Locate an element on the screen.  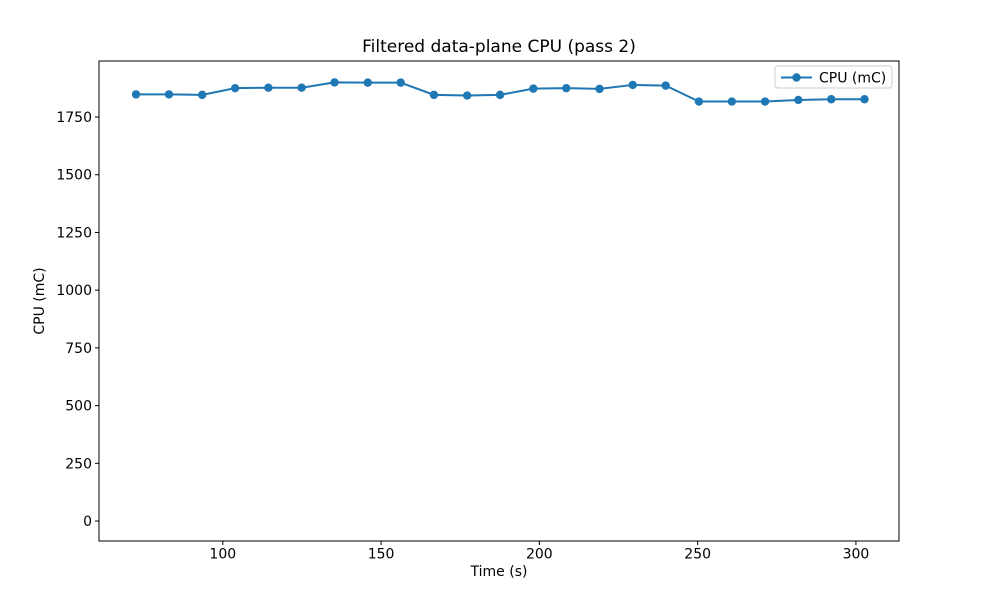
legend-entry-label: CPU (mC) is located at coordinates (852, 79).